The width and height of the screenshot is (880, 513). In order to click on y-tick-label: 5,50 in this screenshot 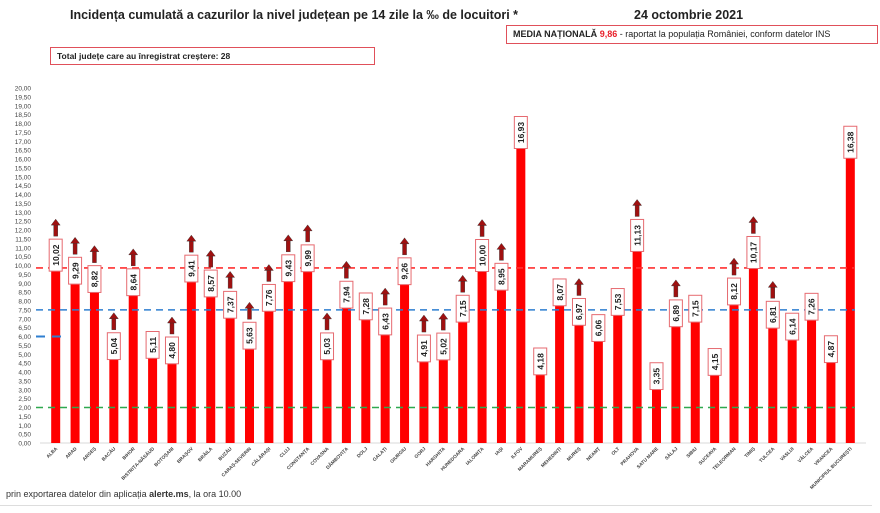, I will do `click(24, 346)`.